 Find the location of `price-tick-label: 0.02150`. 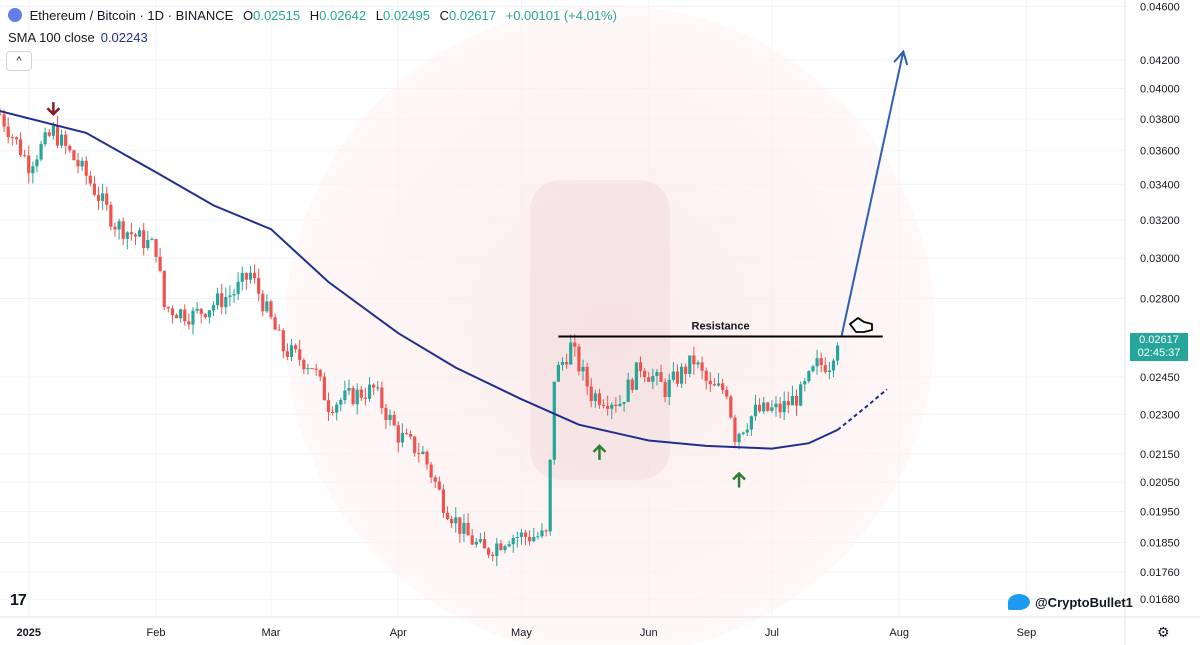

price-tick-label: 0.02150 is located at coordinates (1160, 455).